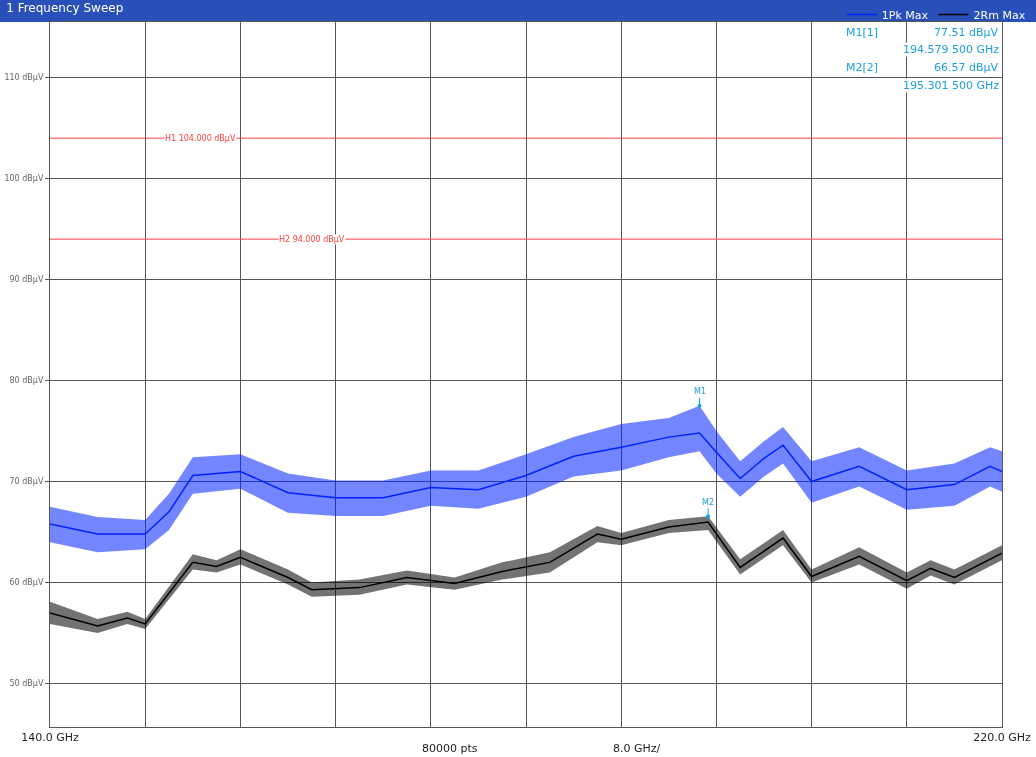 The image size is (1036, 757). What do you see at coordinates (50, 738) in the screenshot?
I see `x-tick-label: 140.0 GHz` at bounding box center [50, 738].